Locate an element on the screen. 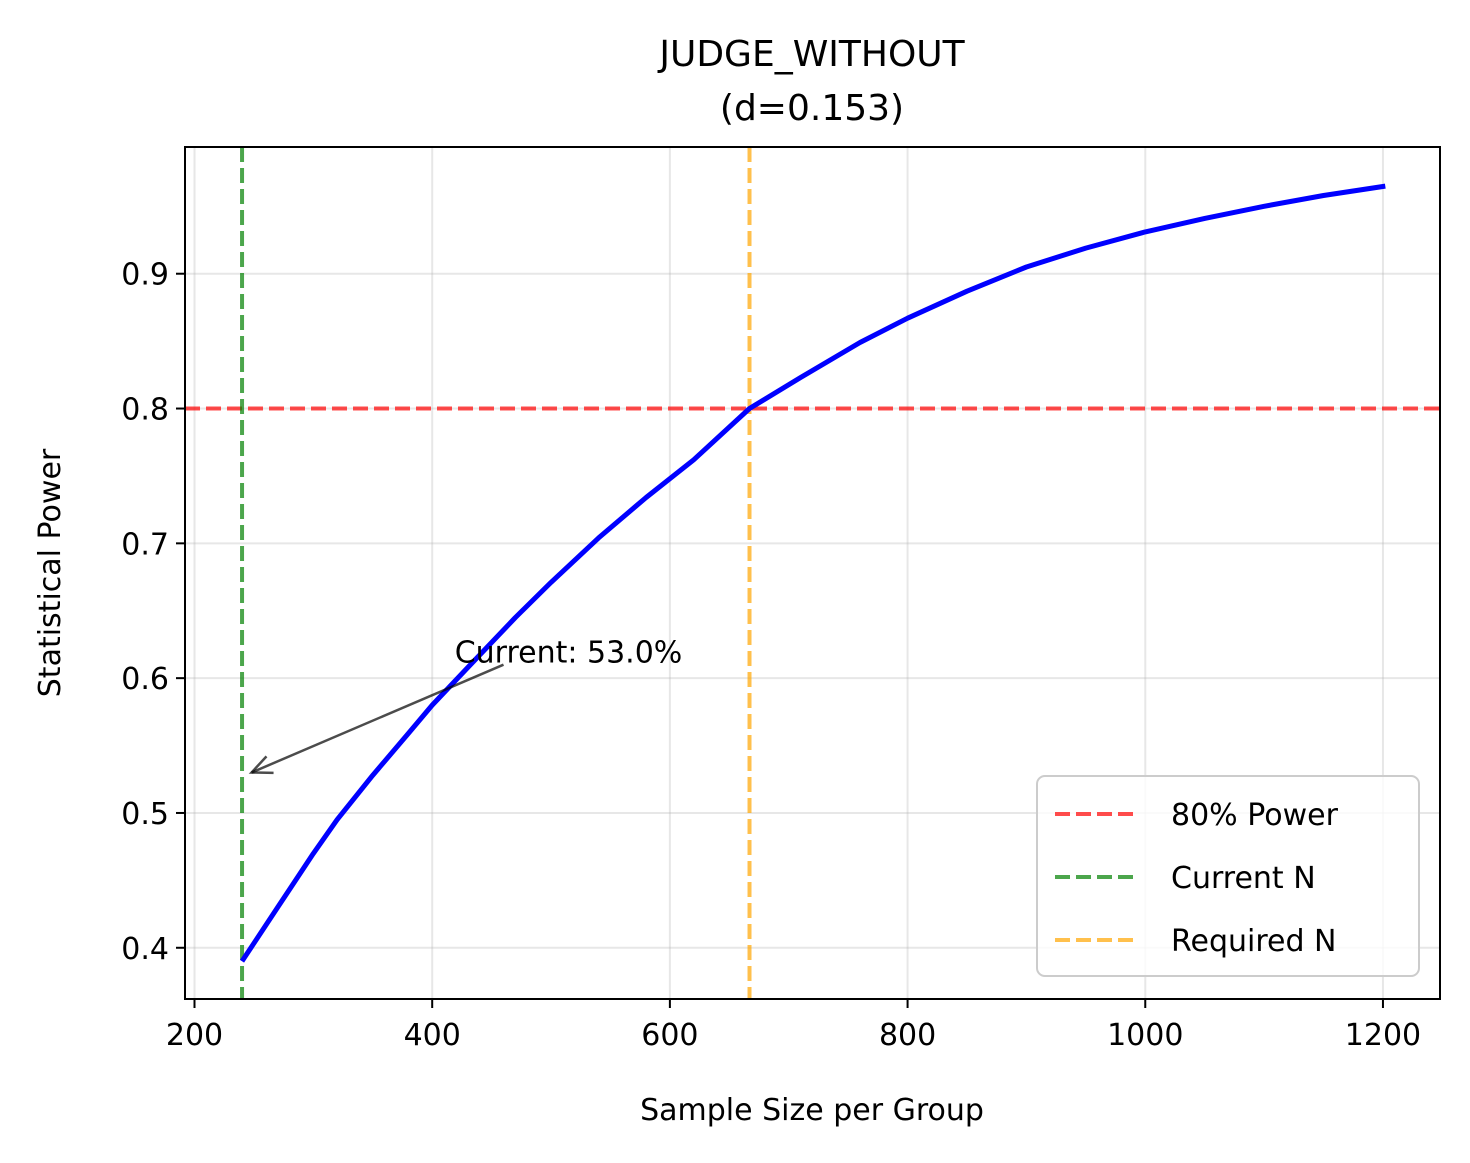 This screenshot has height=1163, width=1470. legend-box is located at coordinates (1228, 876).